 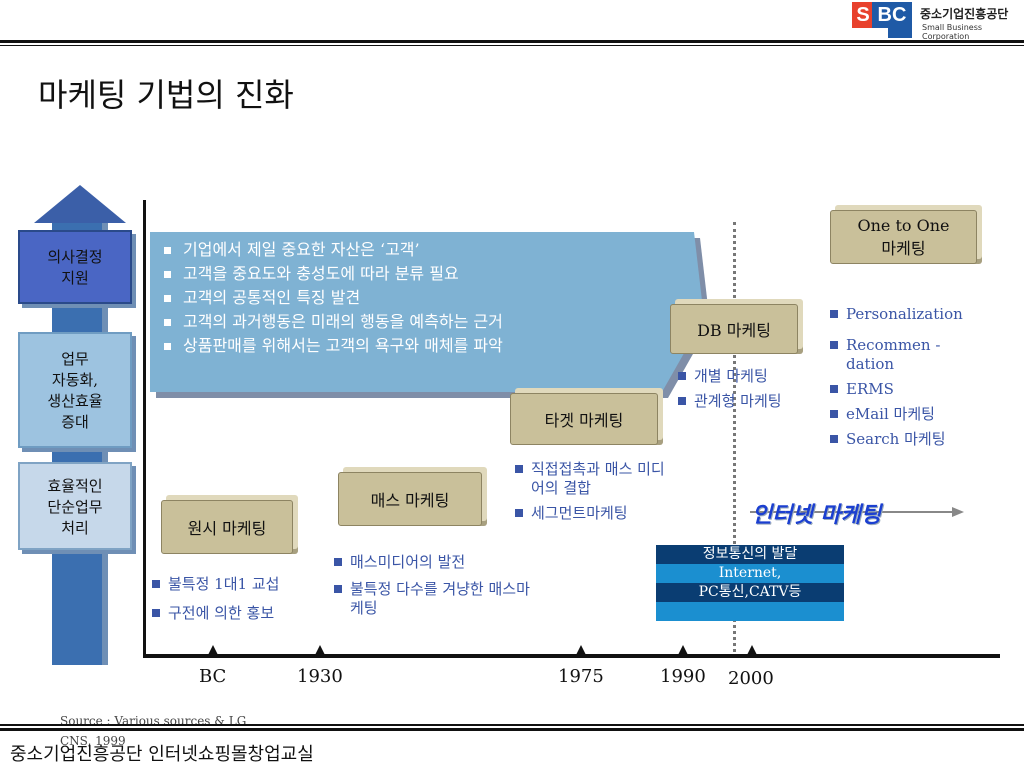 I want to click on list-item: ERMS, so click(x=922, y=389).